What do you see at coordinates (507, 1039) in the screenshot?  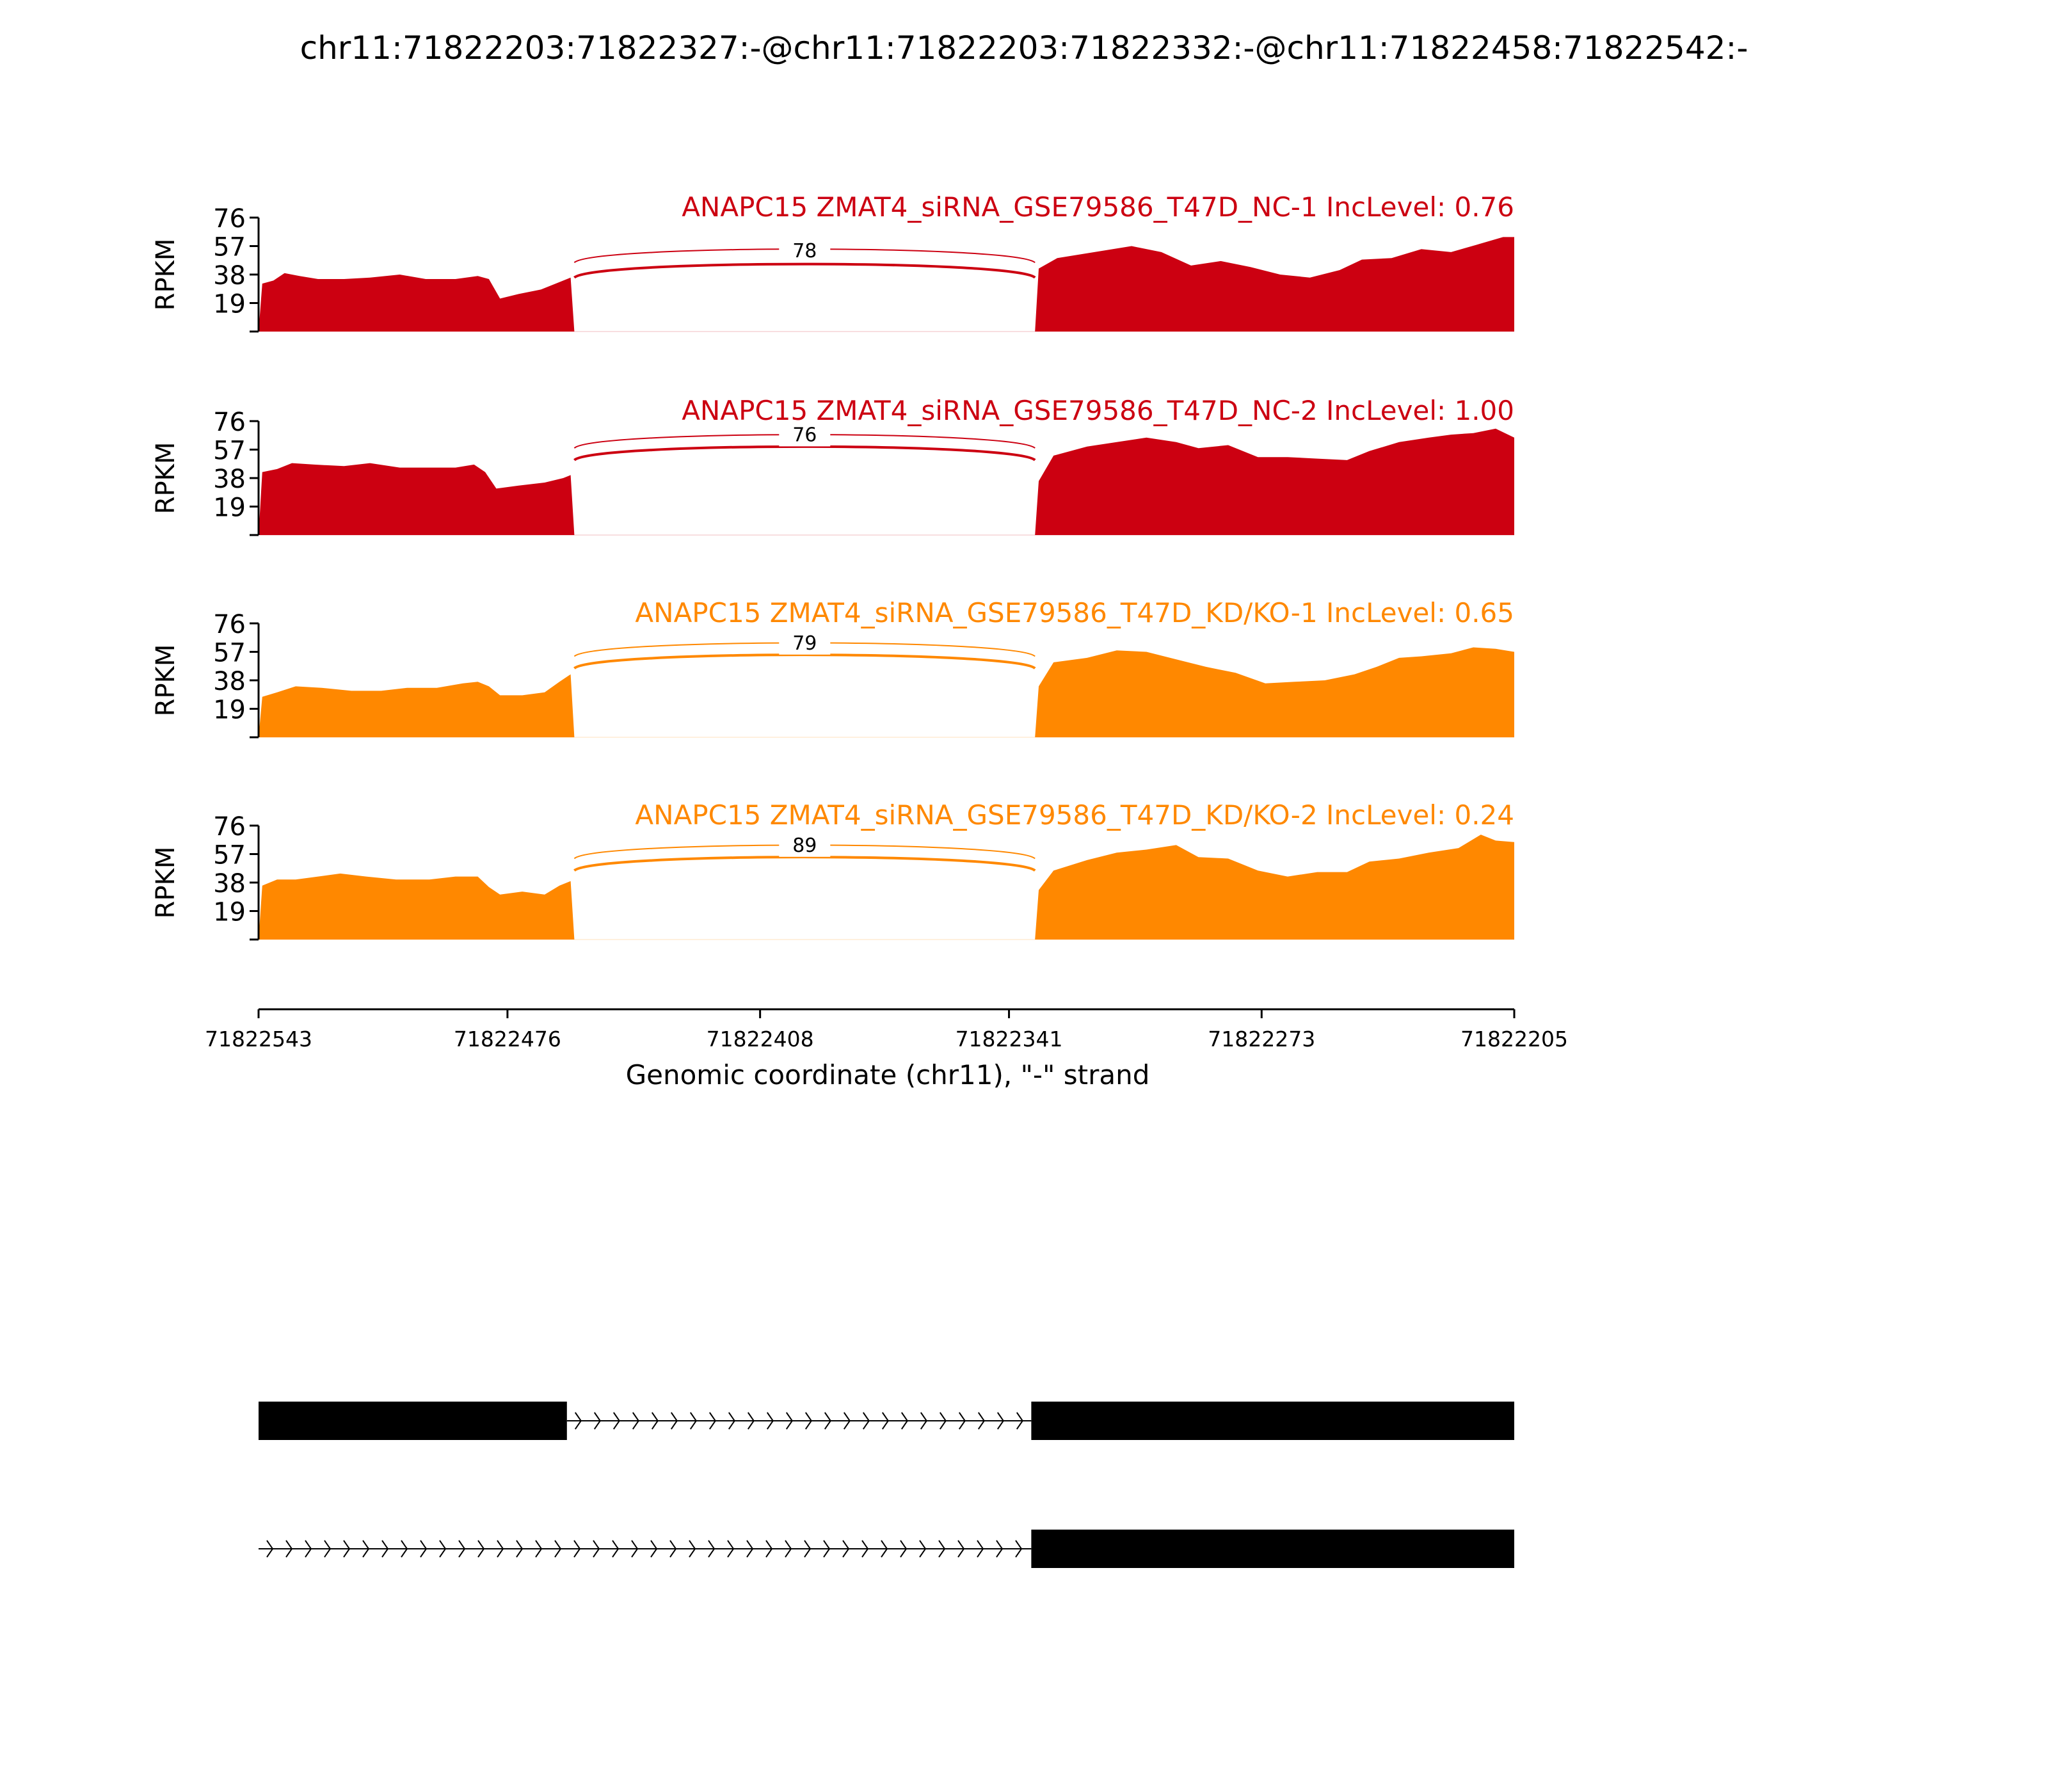 I see `x-tick-label: 71822476` at bounding box center [507, 1039].